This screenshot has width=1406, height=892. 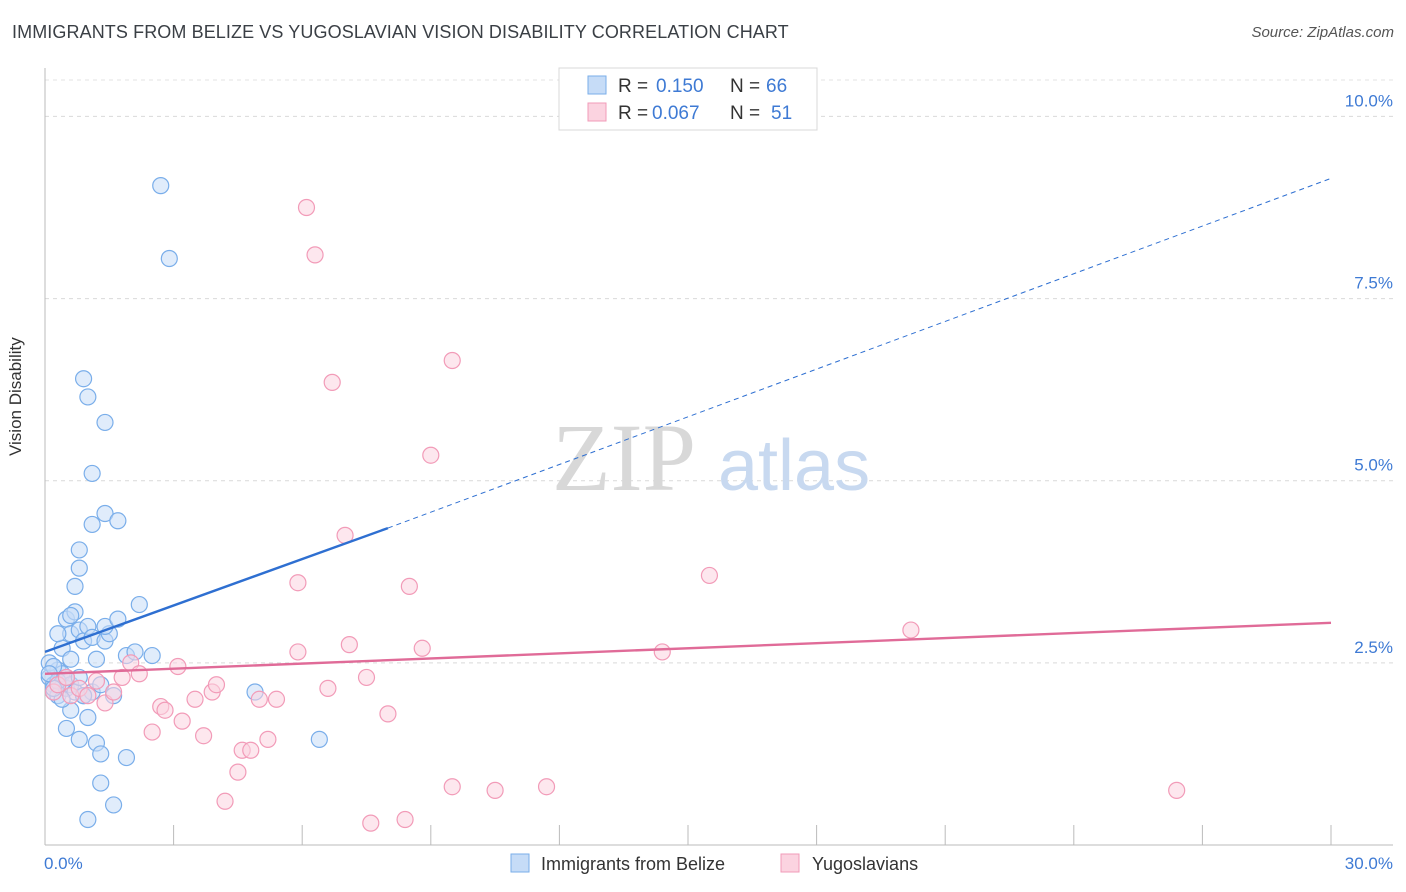 I want to click on legend-bottom-swatch-yugoslavians, so click(x=790, y=863).